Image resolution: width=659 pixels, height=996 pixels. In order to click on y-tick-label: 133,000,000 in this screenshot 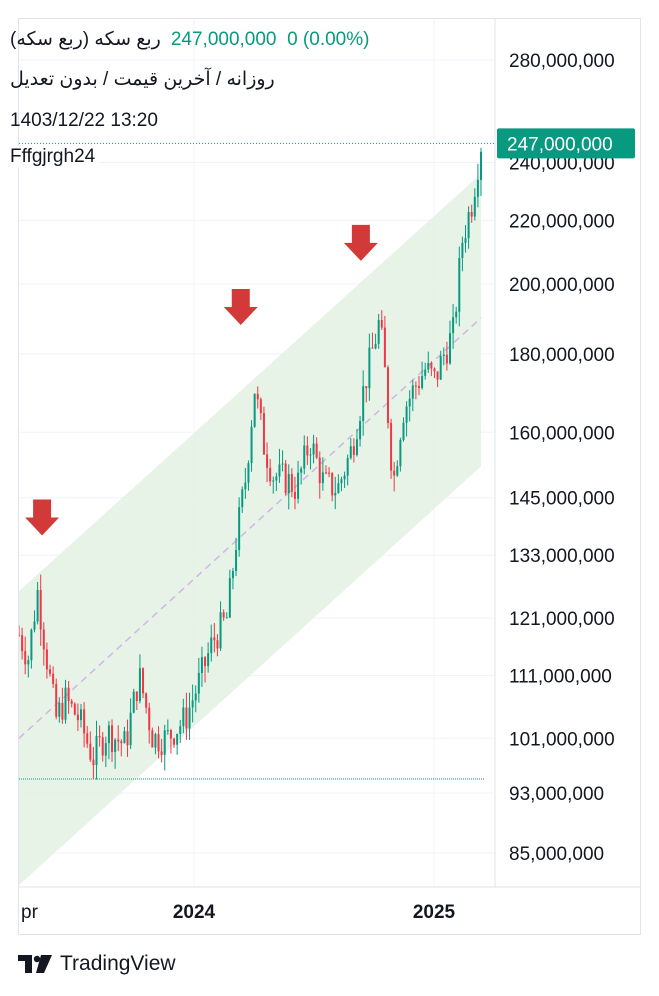, I will do `click(562, 556)`.